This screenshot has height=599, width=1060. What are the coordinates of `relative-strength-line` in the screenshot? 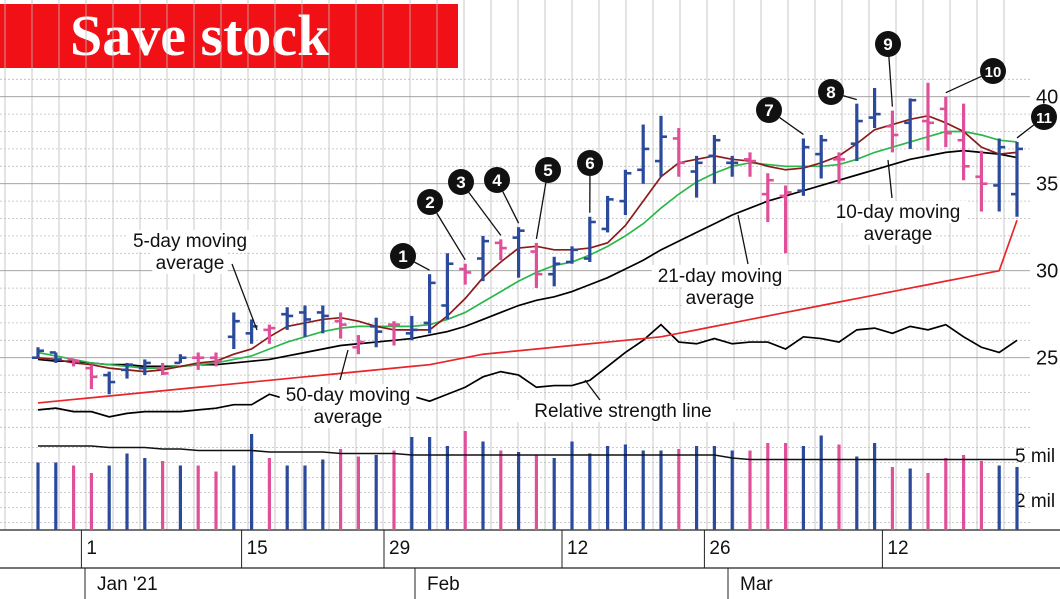 It's located at (527, 370).